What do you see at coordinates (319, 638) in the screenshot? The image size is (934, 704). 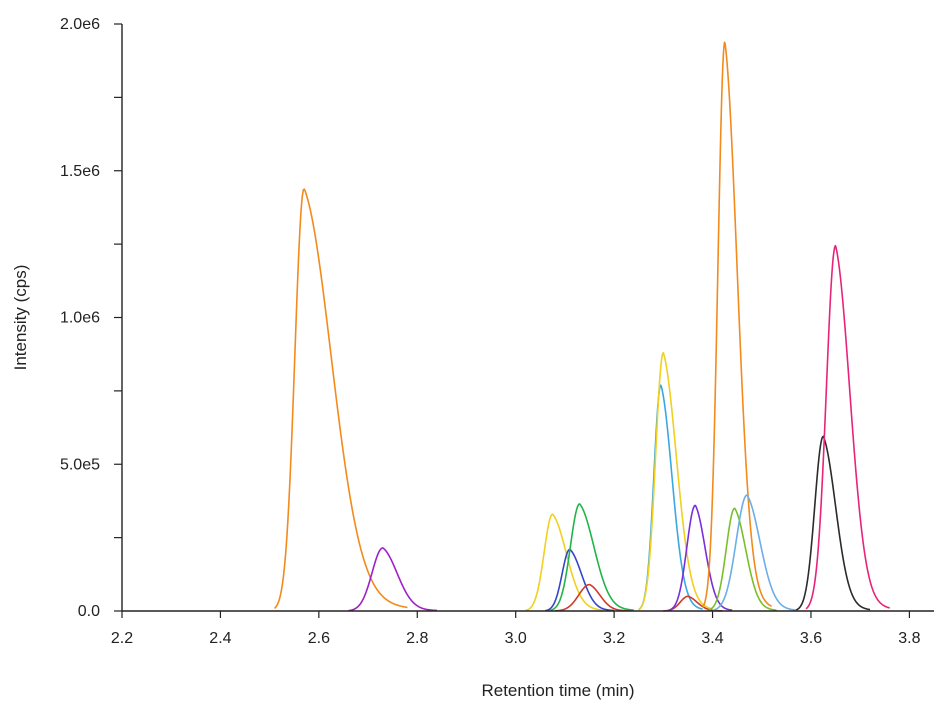 I see `x-tick-label: 2.6` at bounding box center [319, 638].